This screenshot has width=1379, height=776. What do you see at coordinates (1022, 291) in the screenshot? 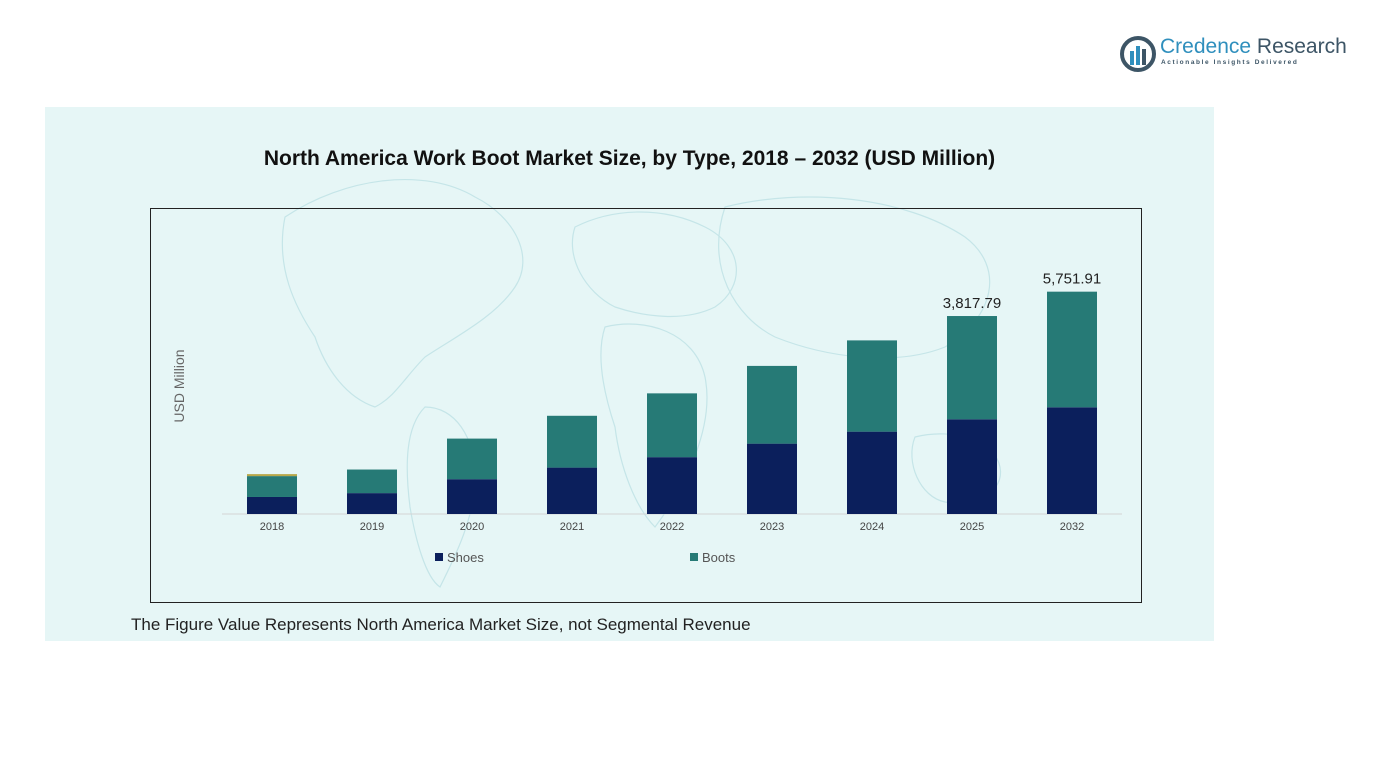
I see `data-labels: 3,817.79 5,751.91` at bounding box center [1022, 291].